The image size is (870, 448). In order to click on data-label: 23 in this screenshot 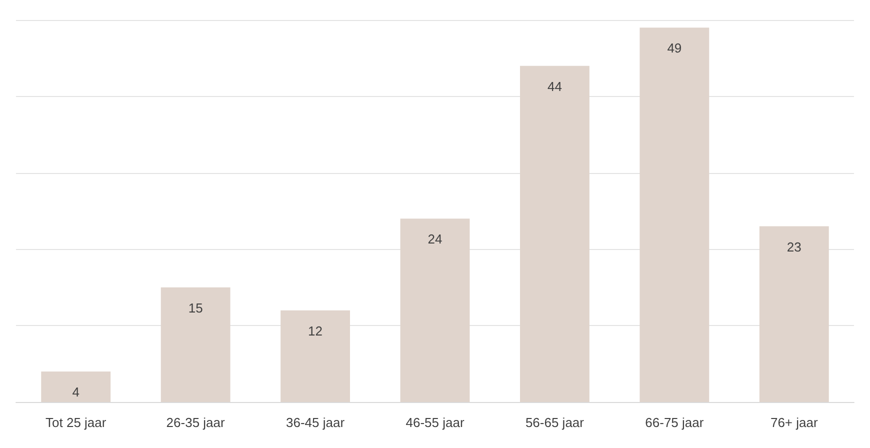, I will do `click(794, 246)`.